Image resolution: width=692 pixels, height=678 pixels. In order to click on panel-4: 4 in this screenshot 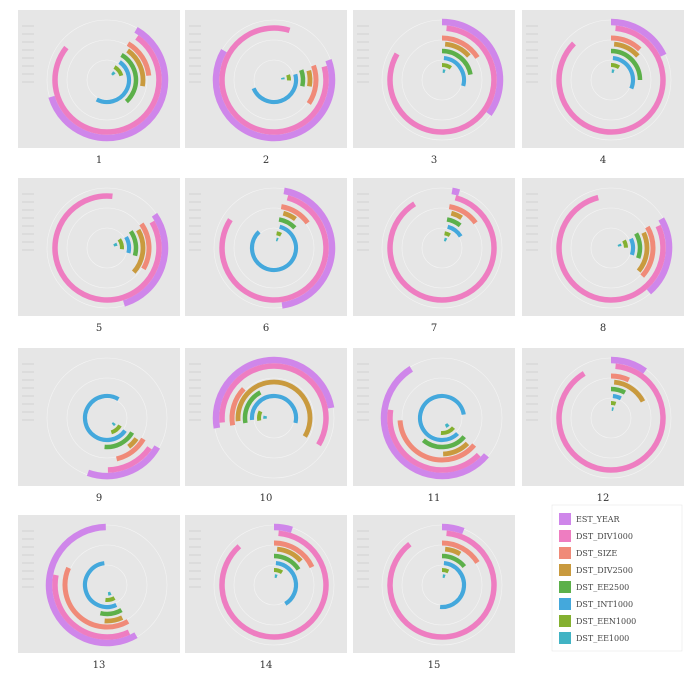, I will do `click(603, 88)`.